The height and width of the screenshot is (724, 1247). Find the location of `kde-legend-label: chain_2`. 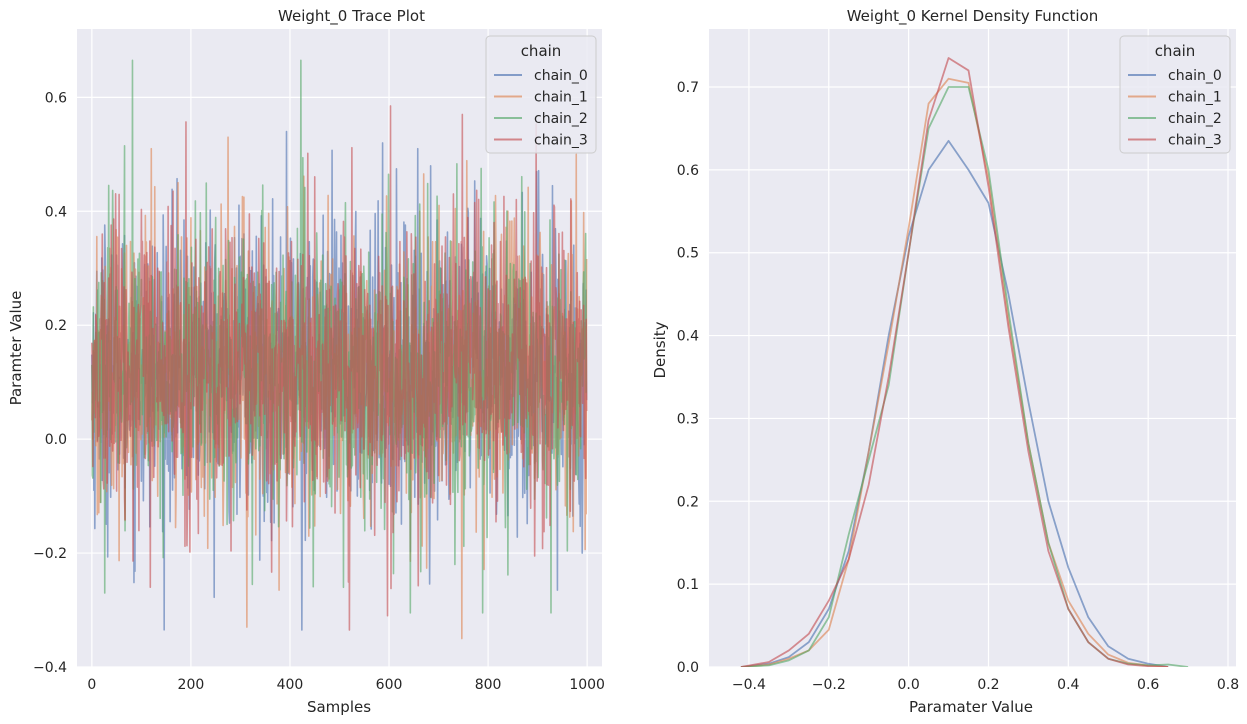

kde-legend-label: chain_2 is located at coordinates (1195, 119).